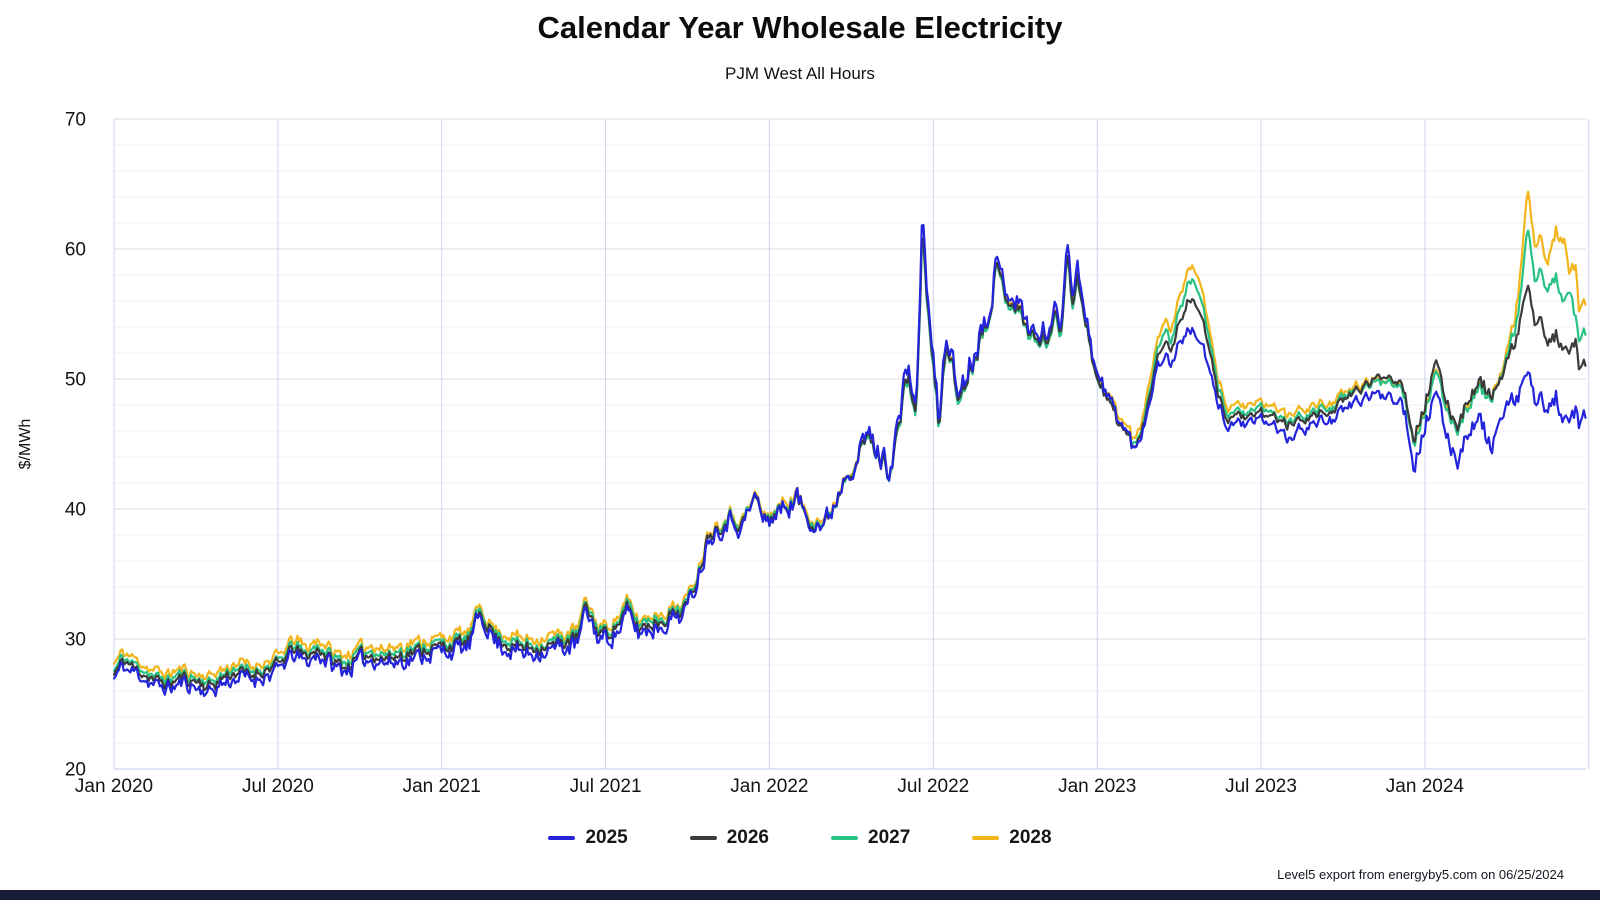  I want to click on svg-text: Jul 2023, so click(1261, 786).